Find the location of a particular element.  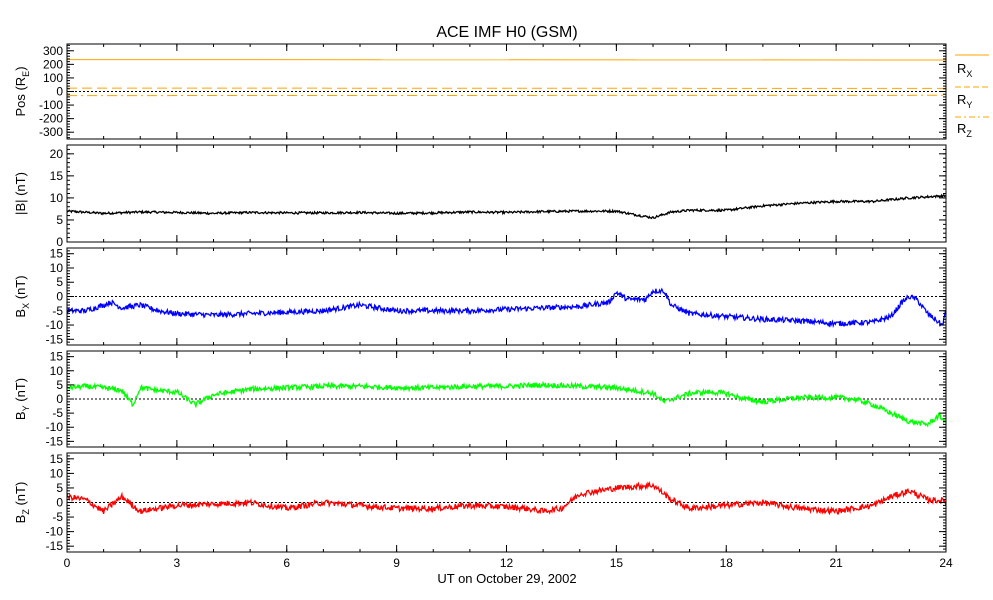

y-axis-label: Pos (RE) is located at coordinates (22, 91).